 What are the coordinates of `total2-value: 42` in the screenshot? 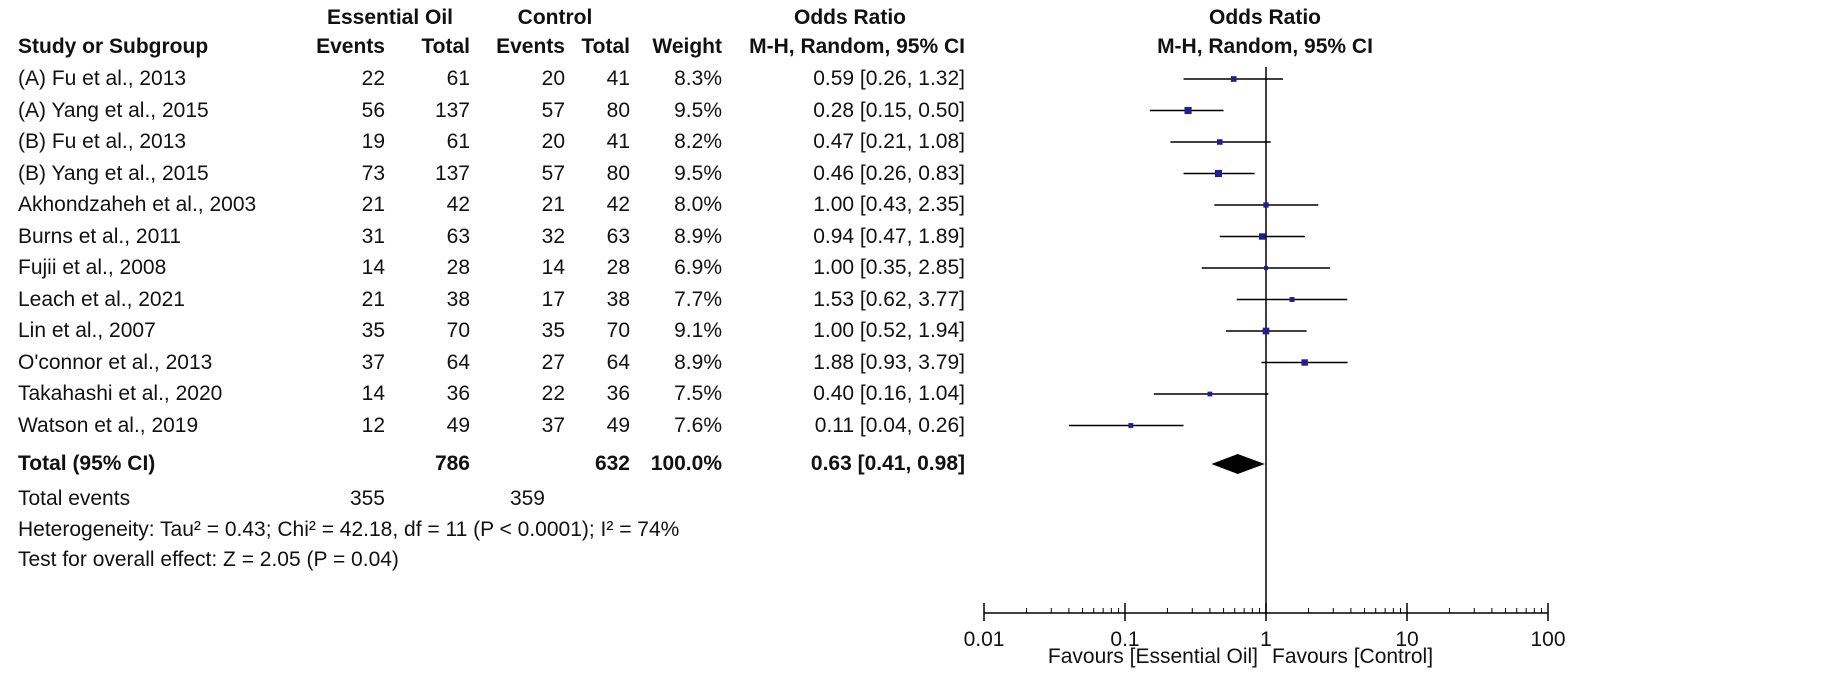 It's located at (618, 204).